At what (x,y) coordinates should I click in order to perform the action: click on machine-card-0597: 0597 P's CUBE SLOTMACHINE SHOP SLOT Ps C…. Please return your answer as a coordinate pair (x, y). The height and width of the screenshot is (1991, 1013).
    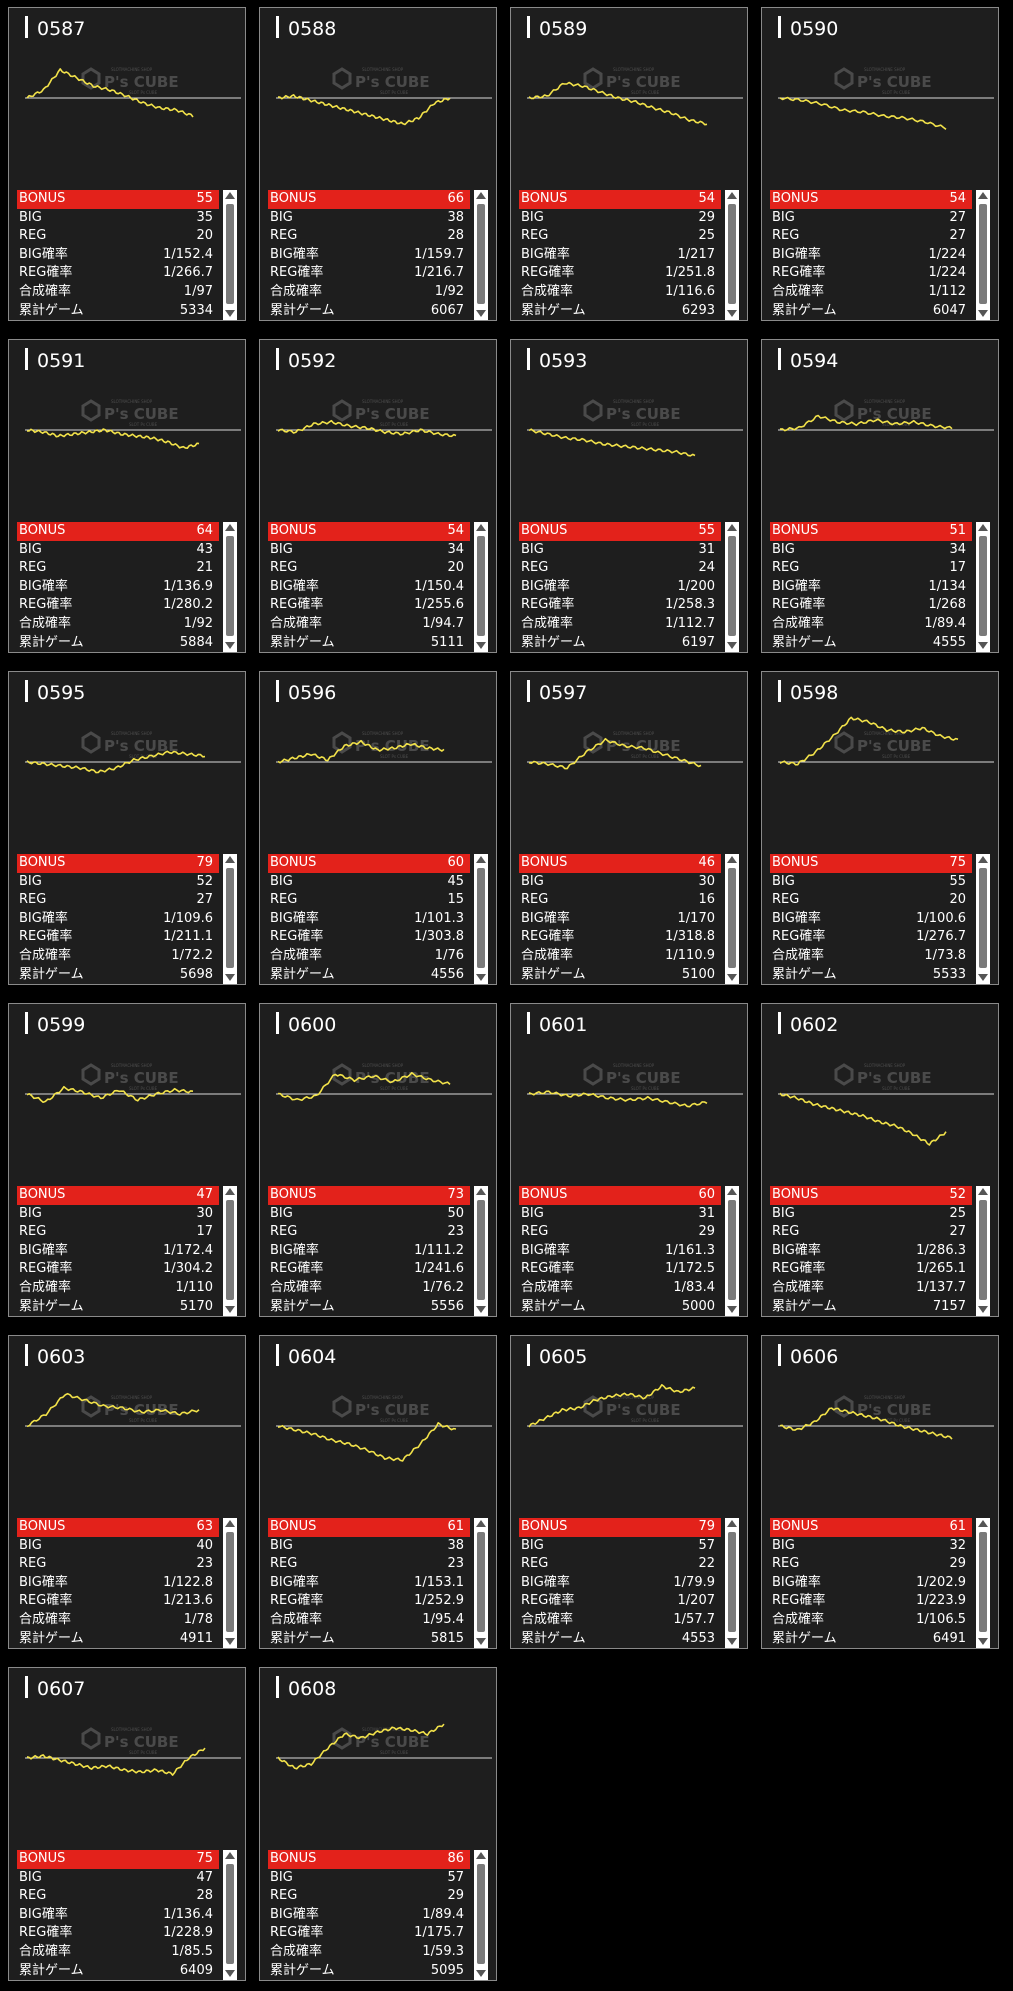
    Looking at the image, I should click on (629, 828).